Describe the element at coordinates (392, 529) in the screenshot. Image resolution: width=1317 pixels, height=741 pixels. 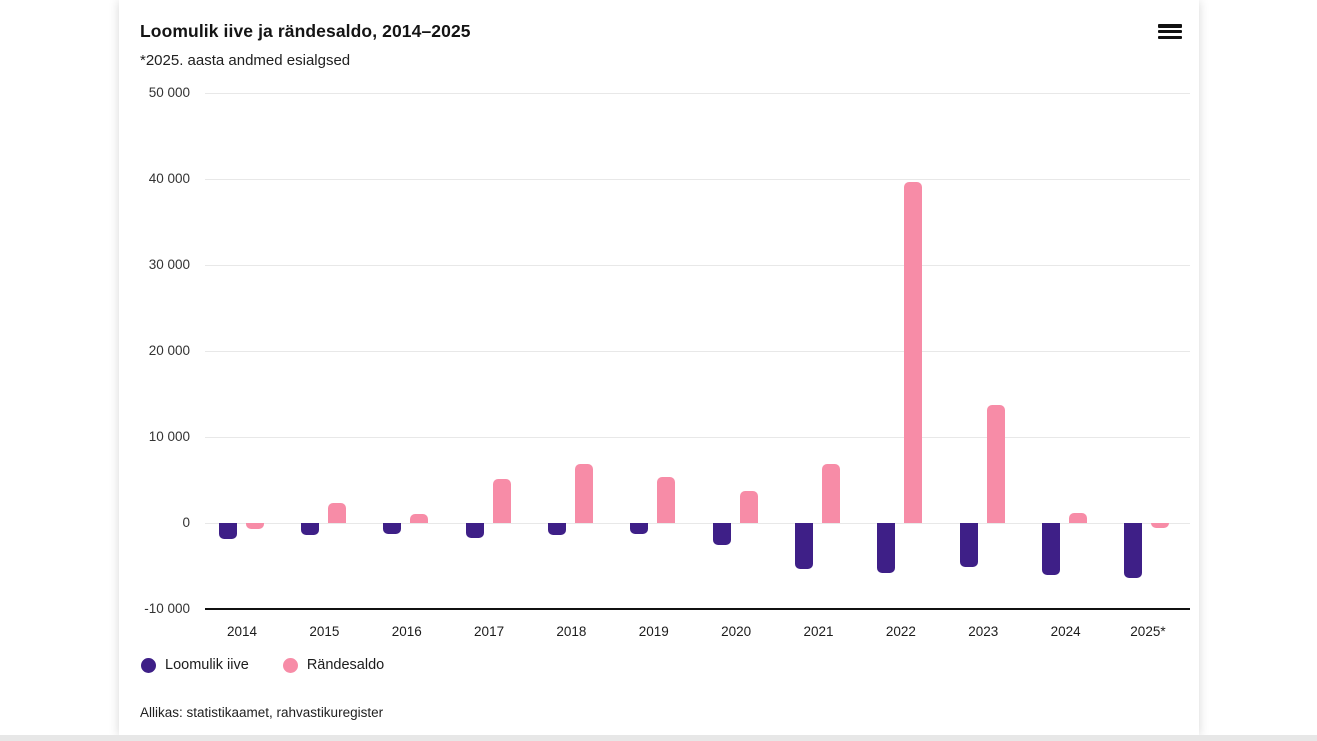
I see `bar-loomulik-iive-2016` at that location.